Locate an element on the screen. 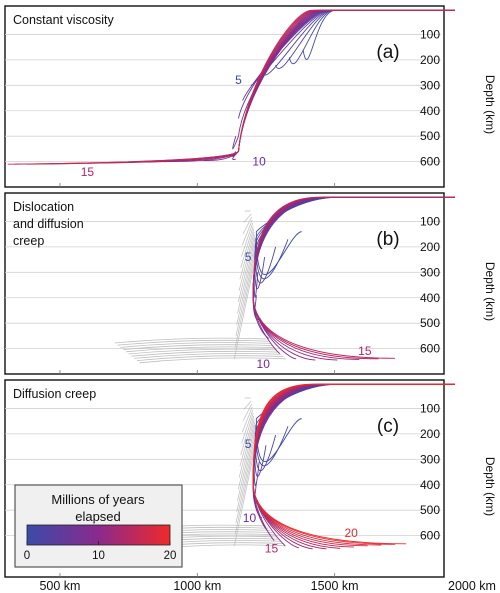 This screenshot has height=593, width=500. colorbar-tick-label: 10 is located at coordinates (98, 556).